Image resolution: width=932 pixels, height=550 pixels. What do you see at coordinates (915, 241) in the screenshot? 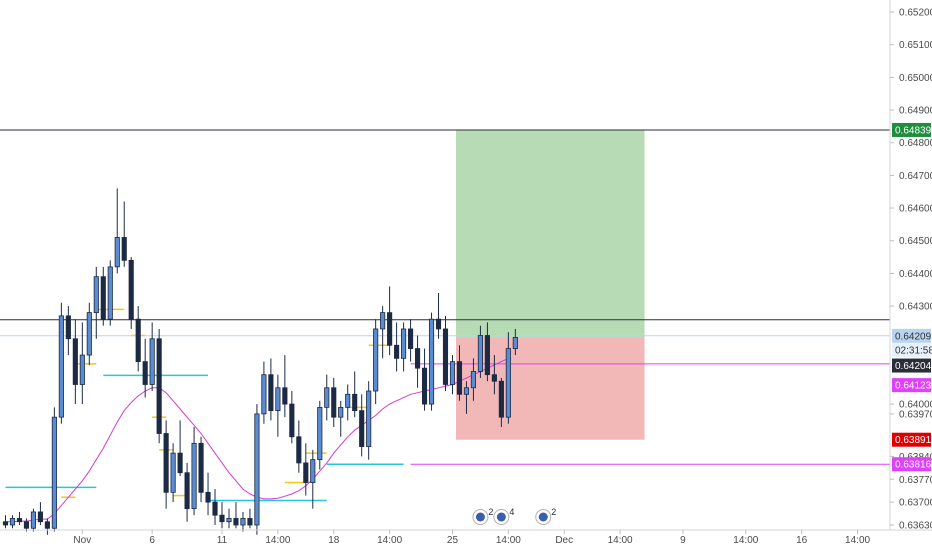
I see `y-tick-label: 0.64500` at bounding box center [915, 241].